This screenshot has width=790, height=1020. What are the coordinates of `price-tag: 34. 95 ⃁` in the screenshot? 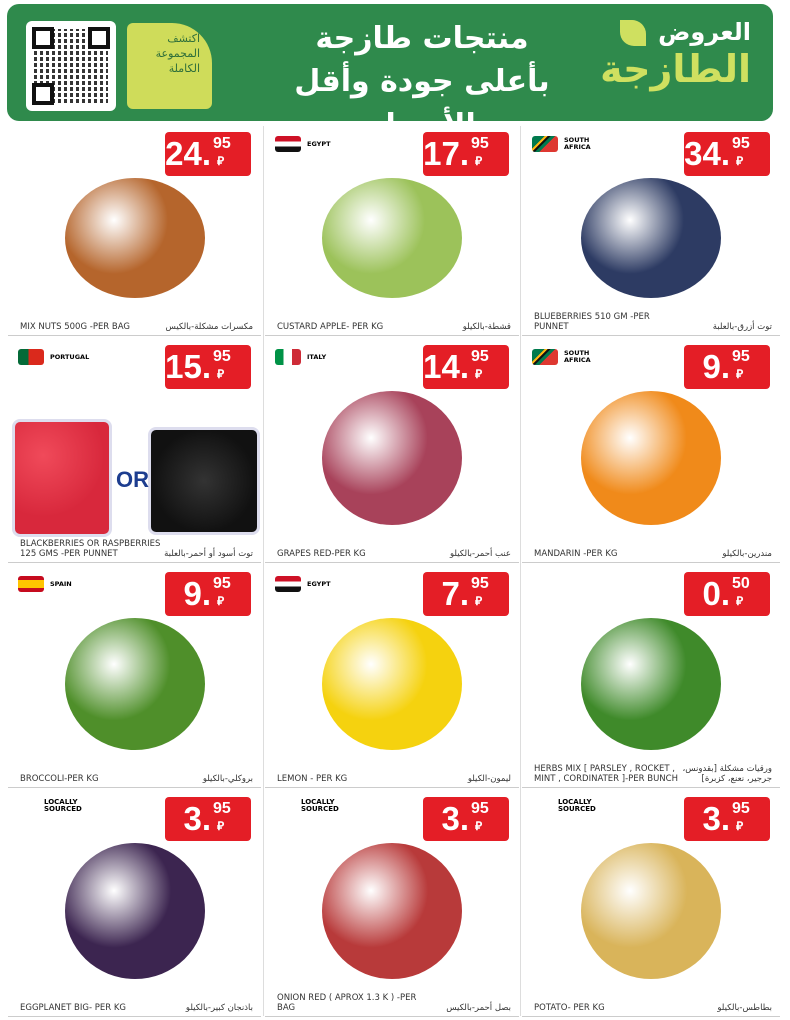 It's located at (727, 154).